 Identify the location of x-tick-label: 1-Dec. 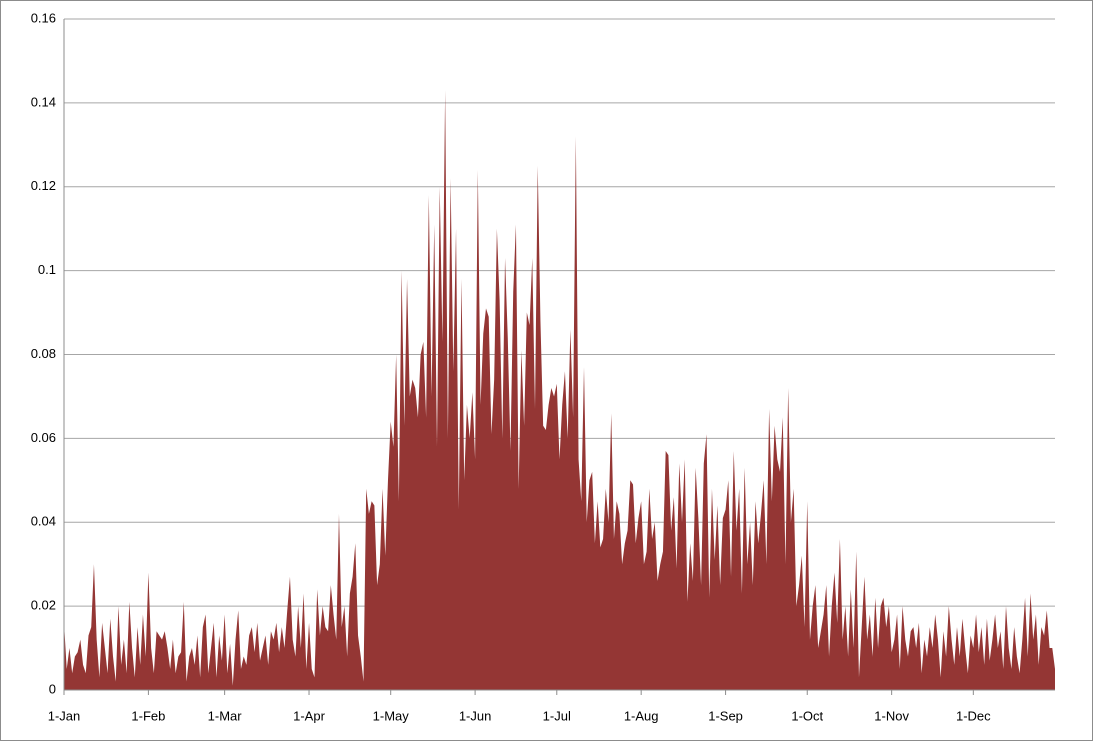
(973, 715).